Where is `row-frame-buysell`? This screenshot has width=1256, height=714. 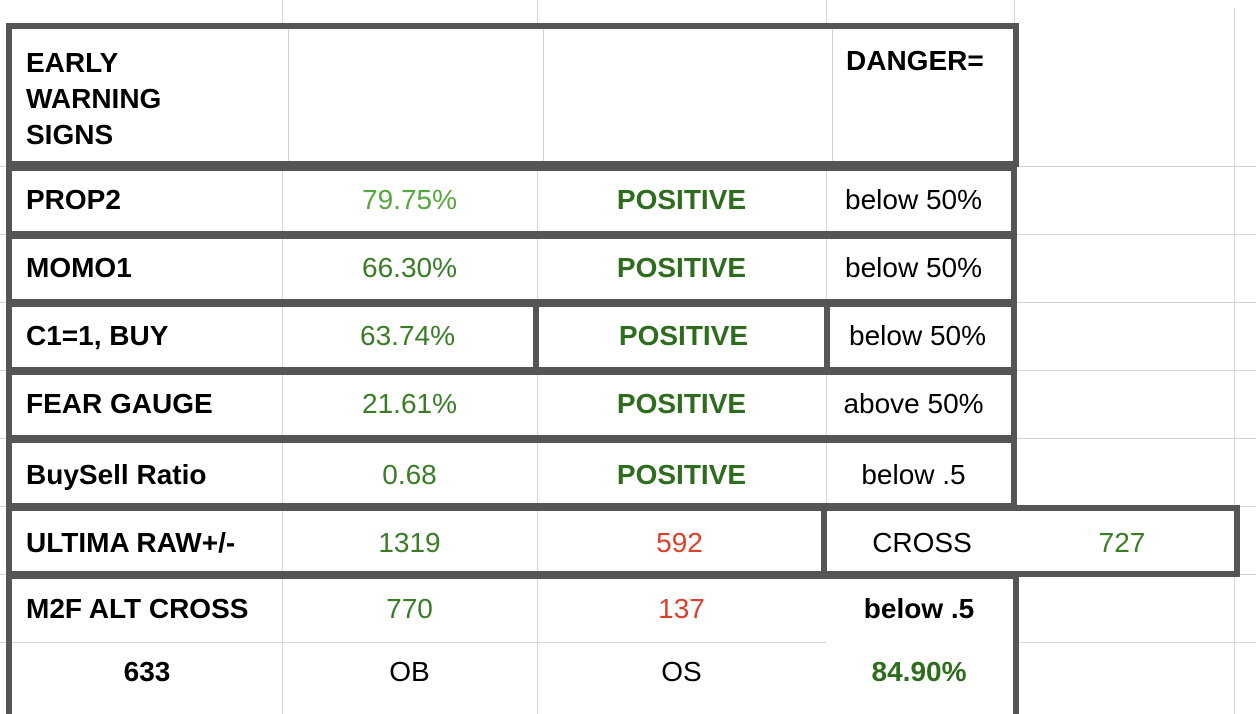 row-frame-buysell is located at coordinates (511, 473).